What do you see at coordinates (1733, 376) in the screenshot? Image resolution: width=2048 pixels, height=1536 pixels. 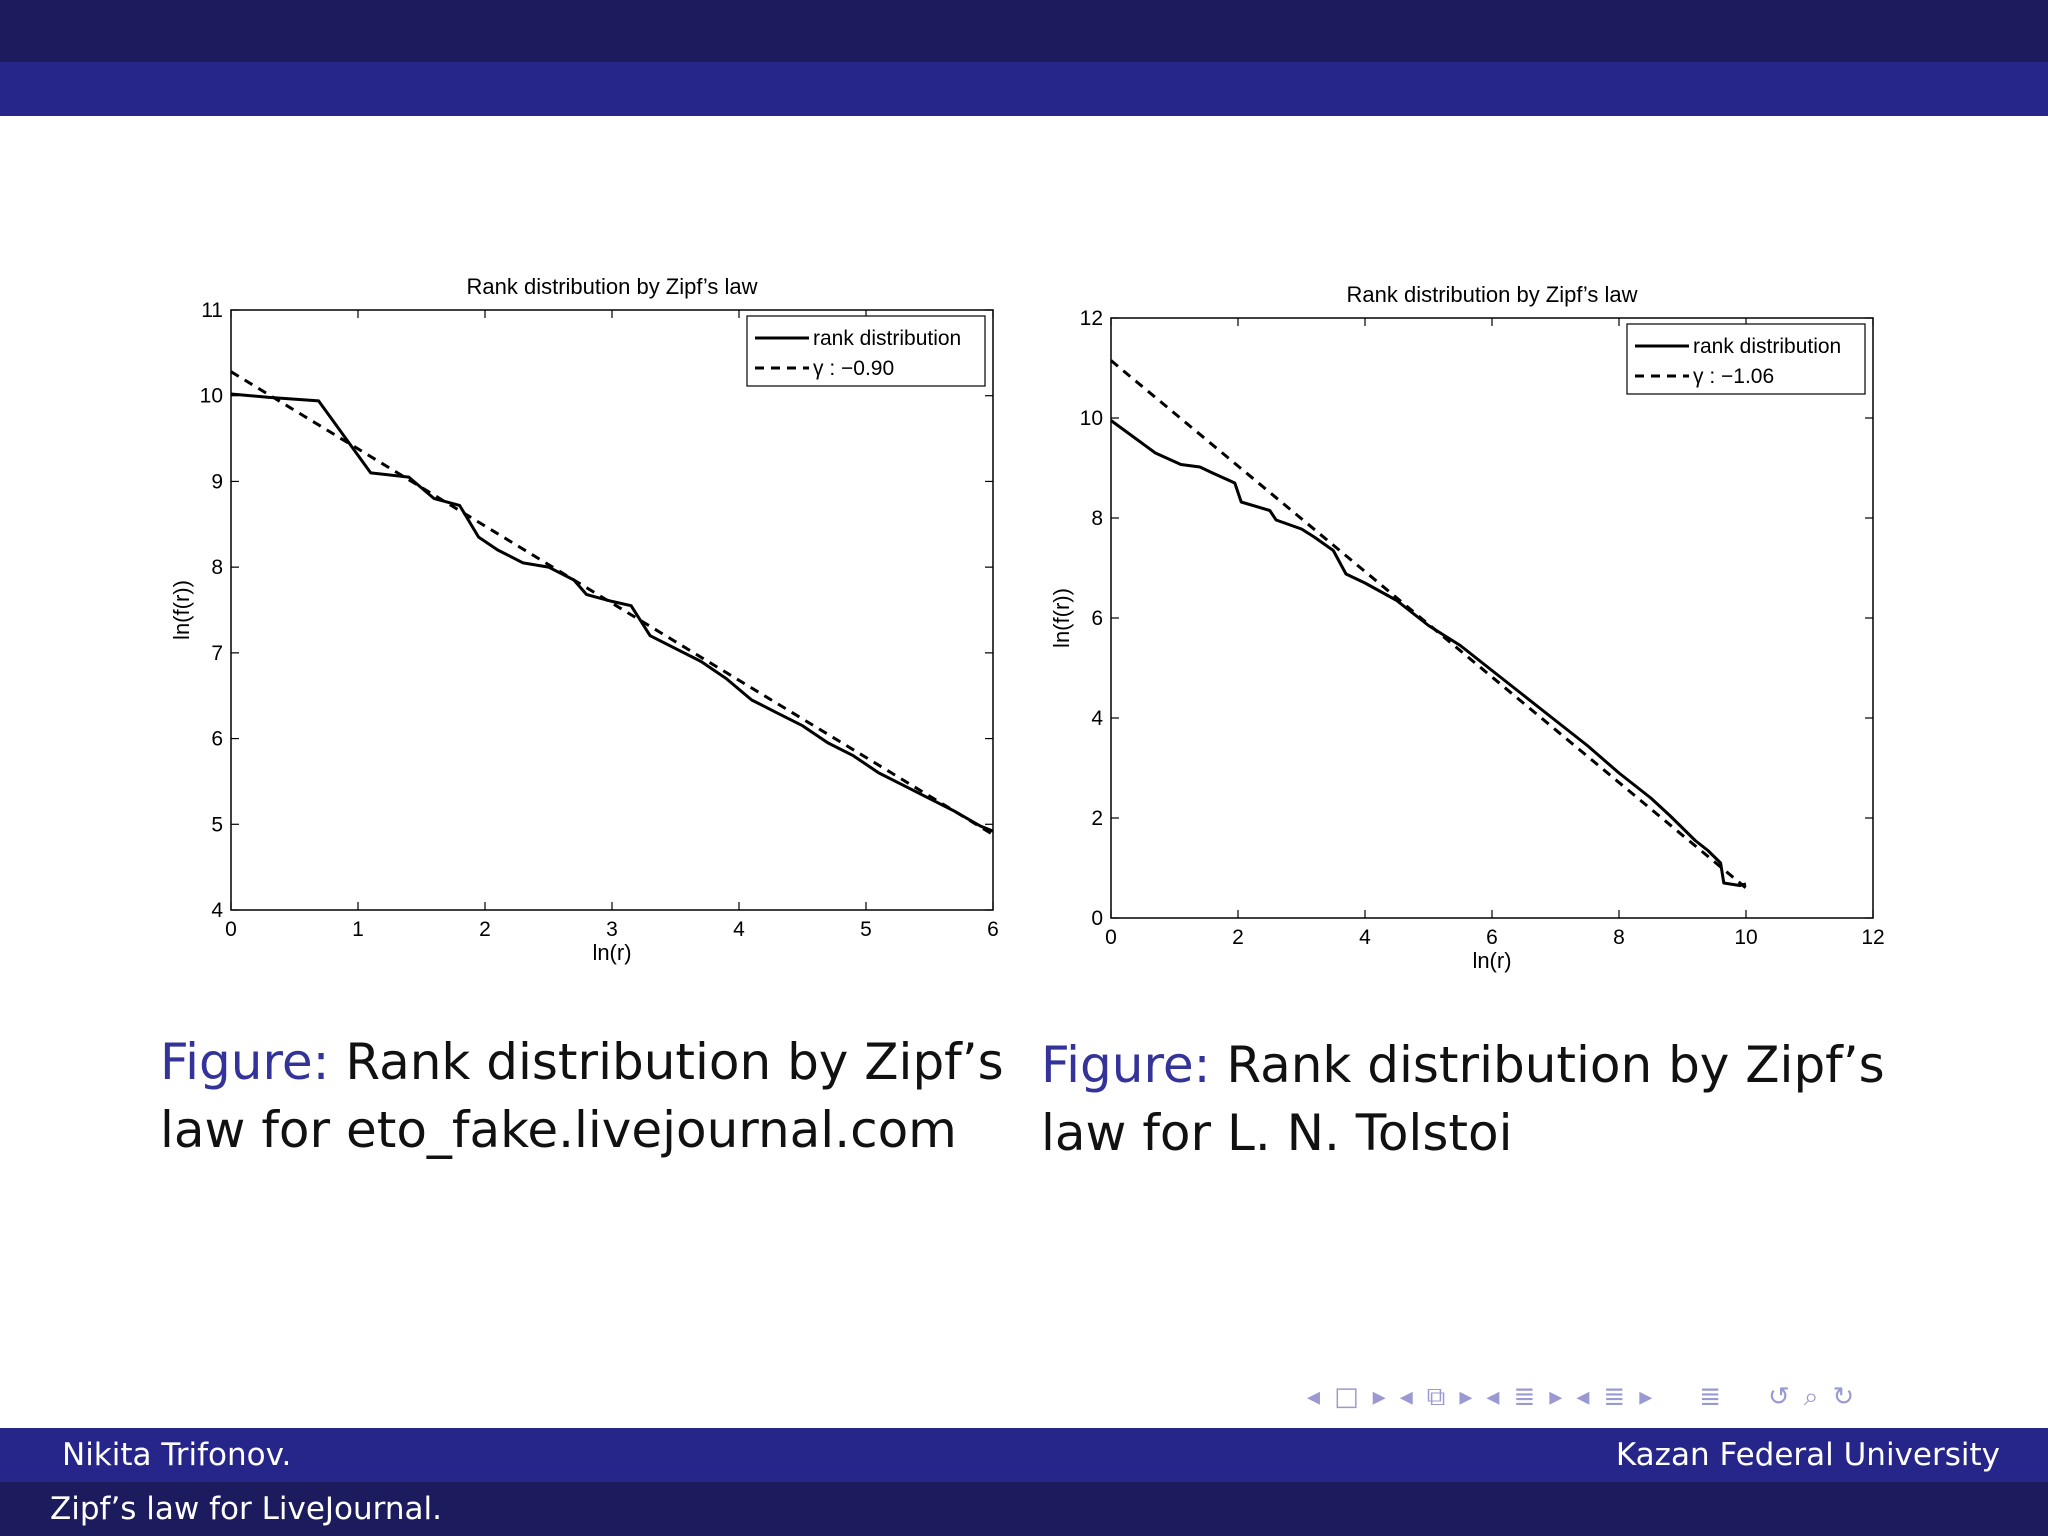 I see `legend-label: γ : −1.06` at bounding box center [1733, 376].